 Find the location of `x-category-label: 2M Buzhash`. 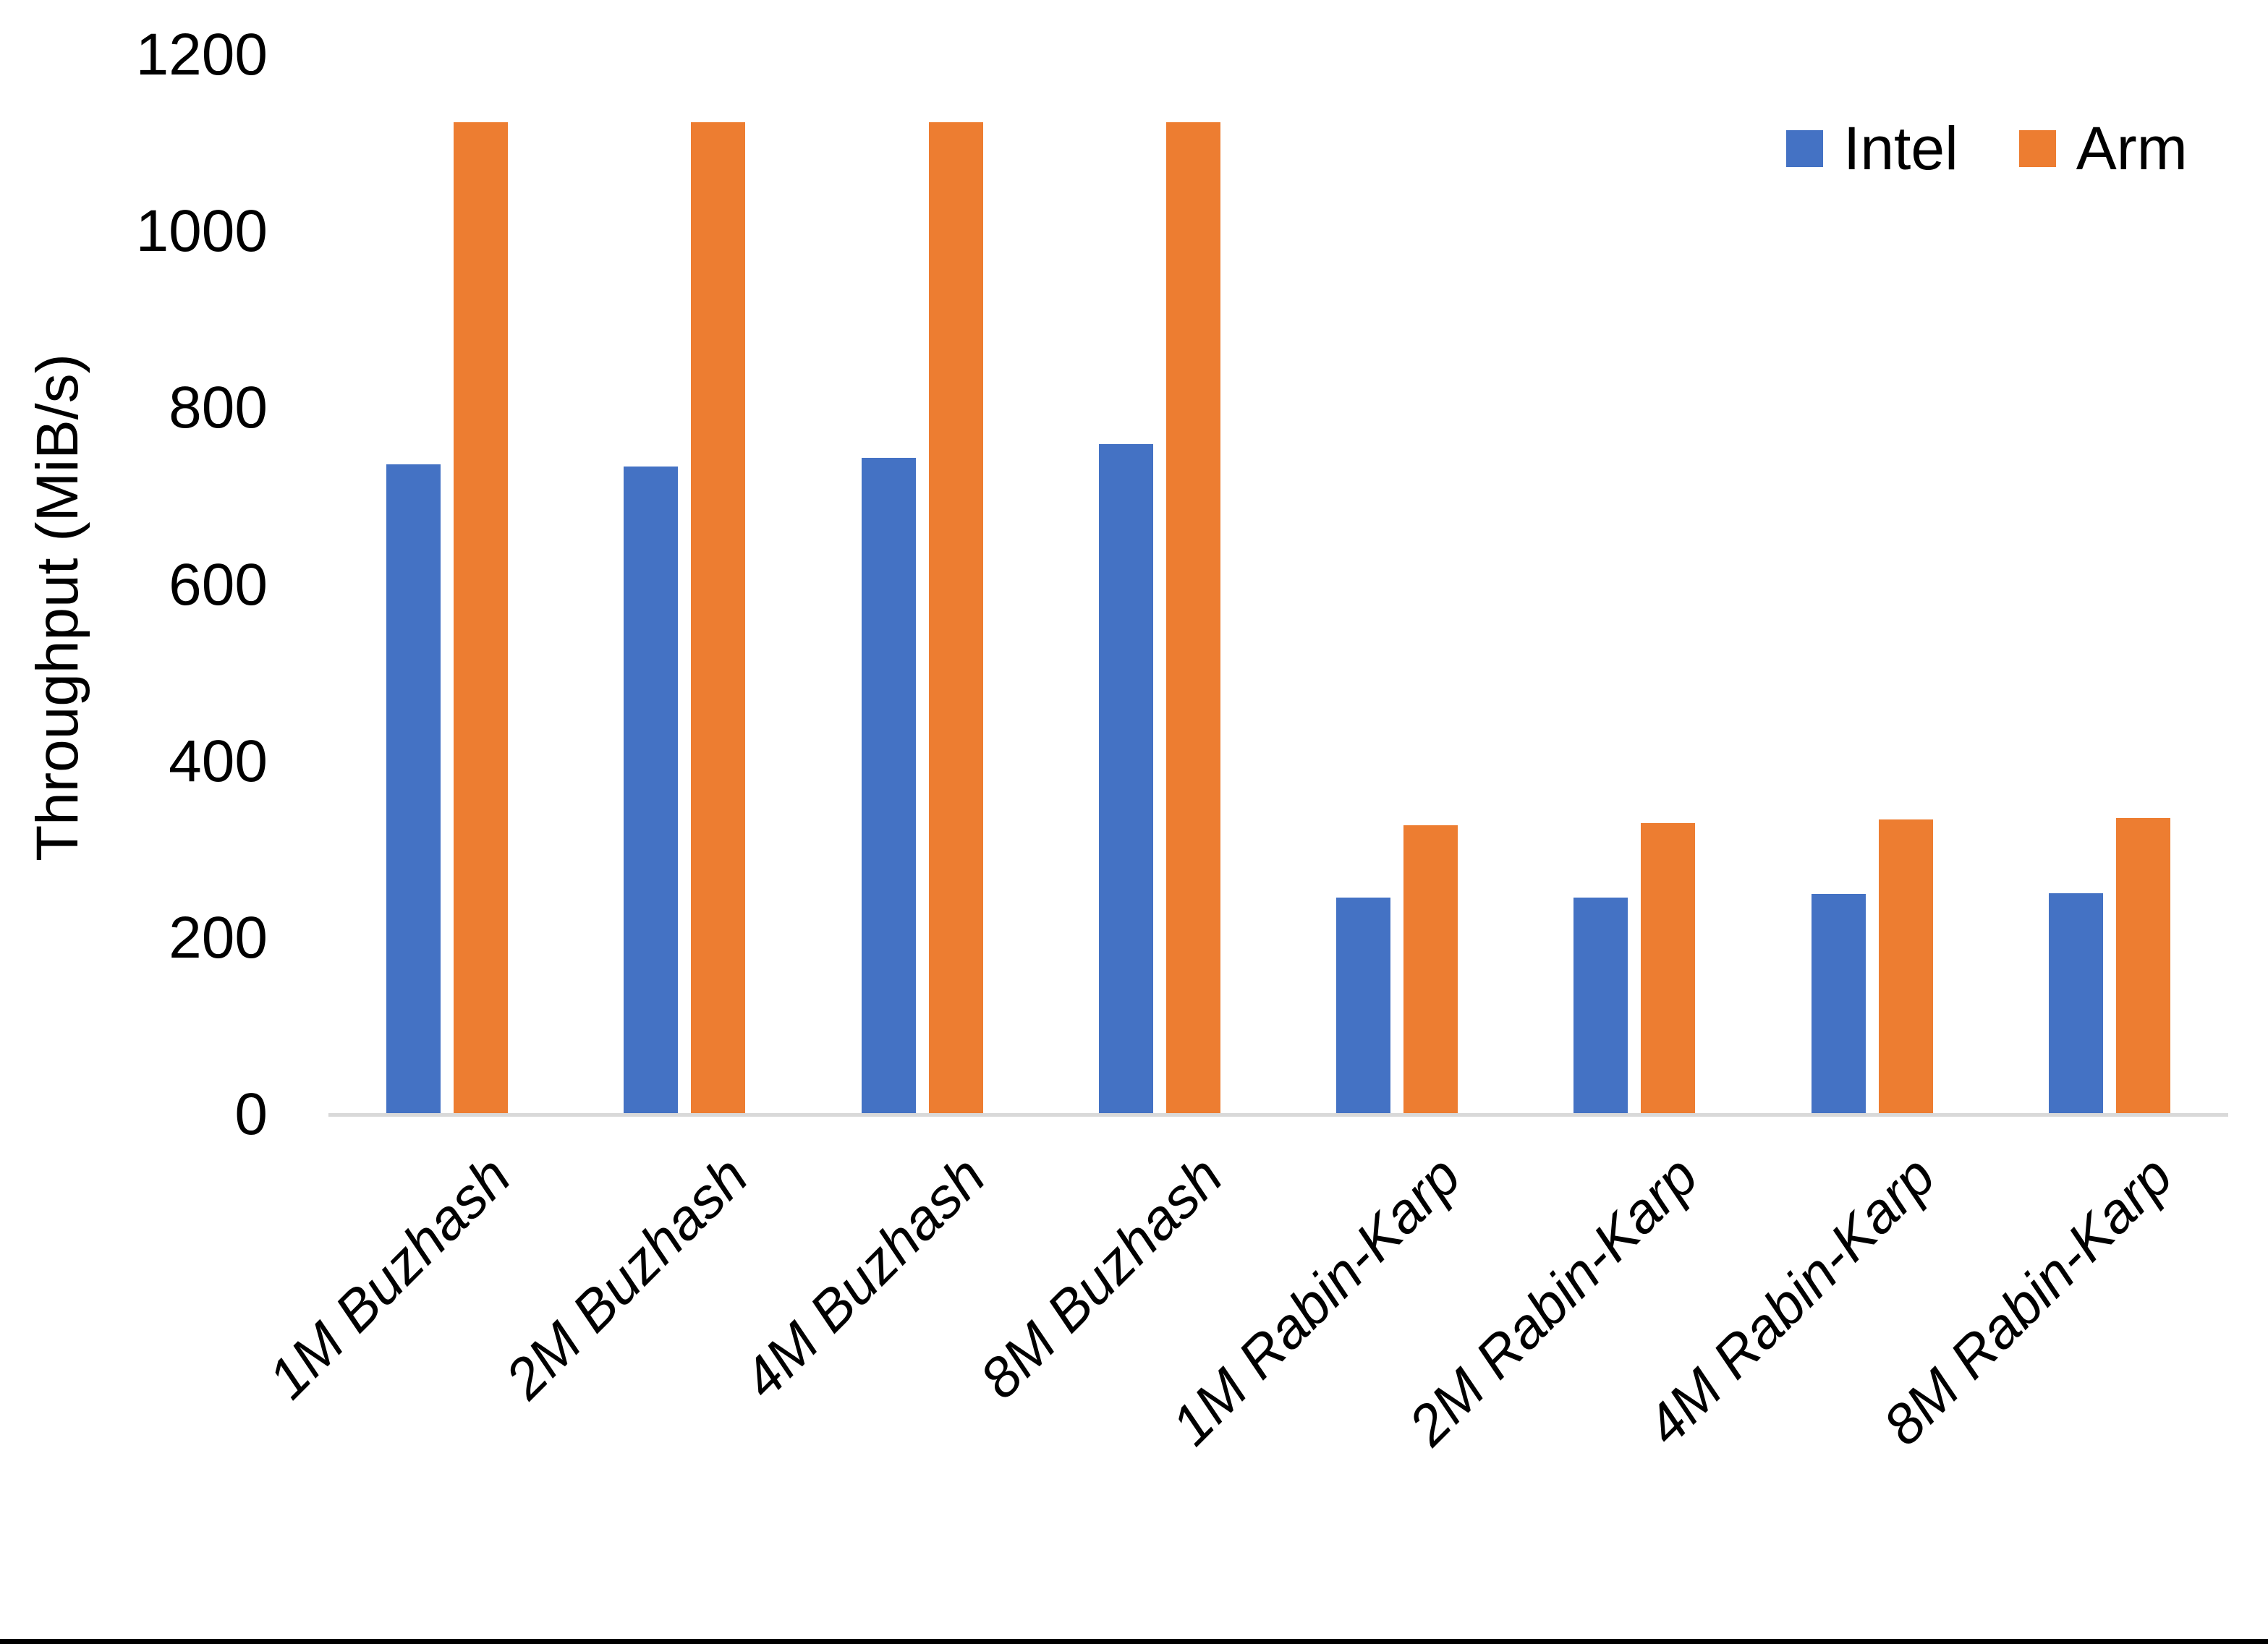

x-category-label: 2M Buzhash is located at coordinates (626, 1277).